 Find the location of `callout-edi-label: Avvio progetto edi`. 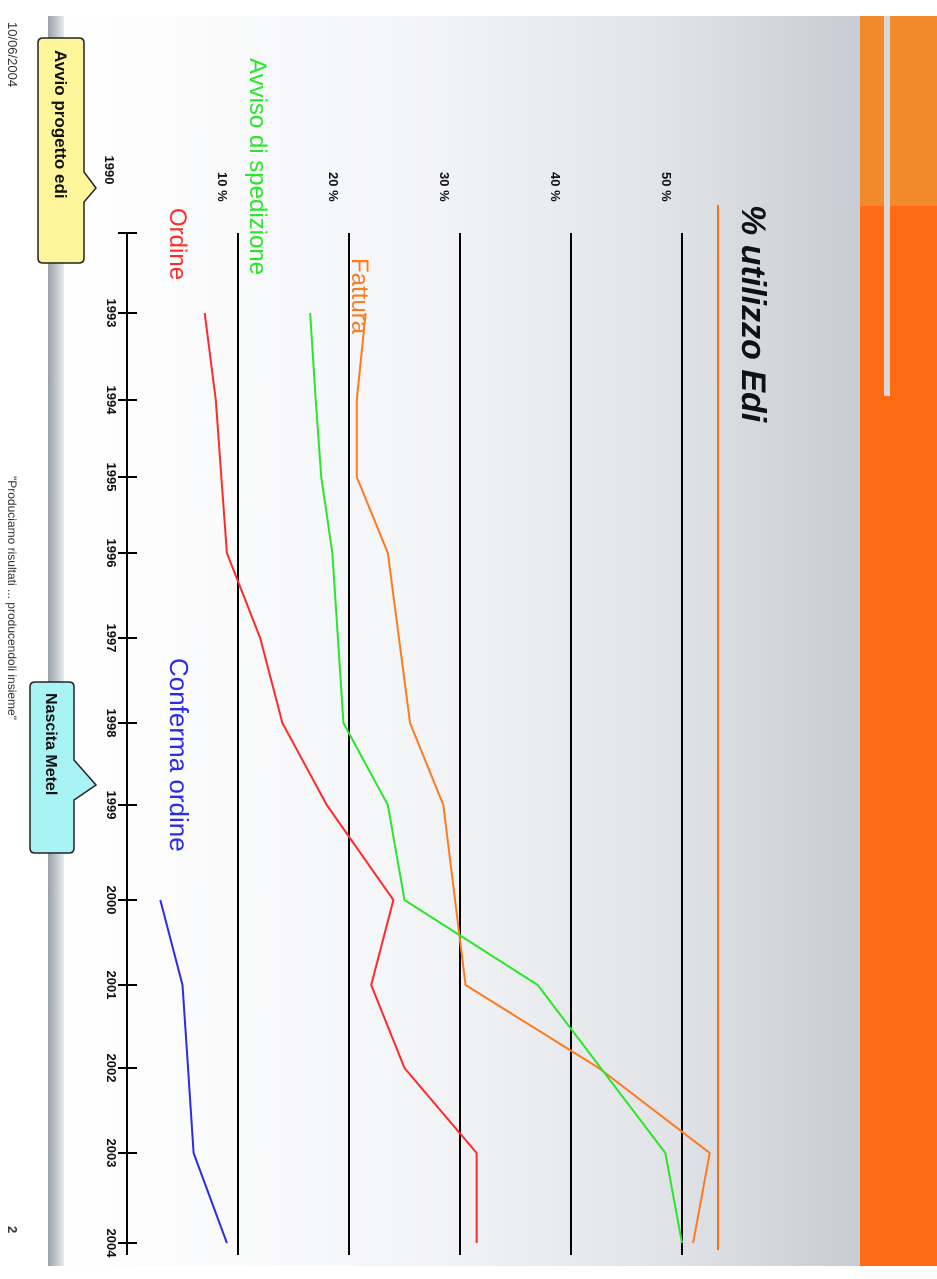

callout-edi-label: Avvio progetto edi is located at coordinates (60, 124).